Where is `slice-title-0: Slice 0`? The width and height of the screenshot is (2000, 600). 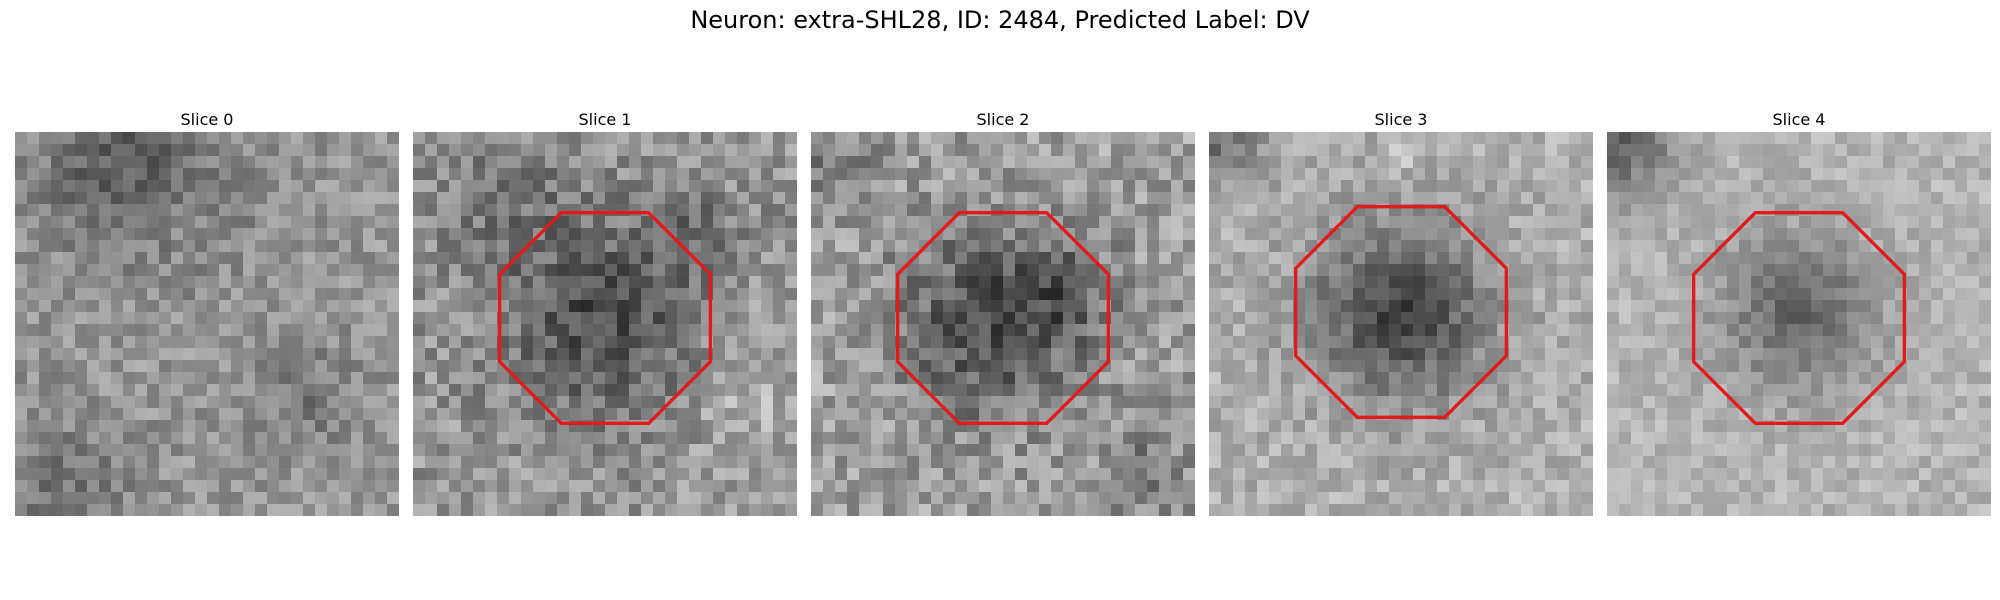 slice-title-0: Slice 0 is located at coordinates (207, 119).